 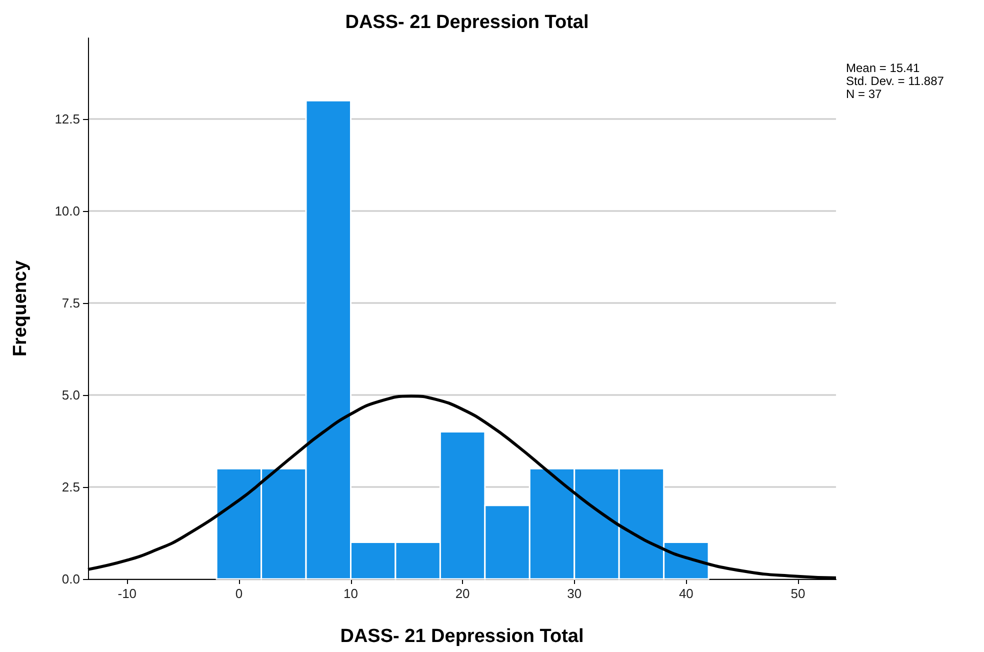 What do you see at coordinates (686, 593) in the screenshot?
I see `x-tick-label: 40` at bounding box center [686, 593].